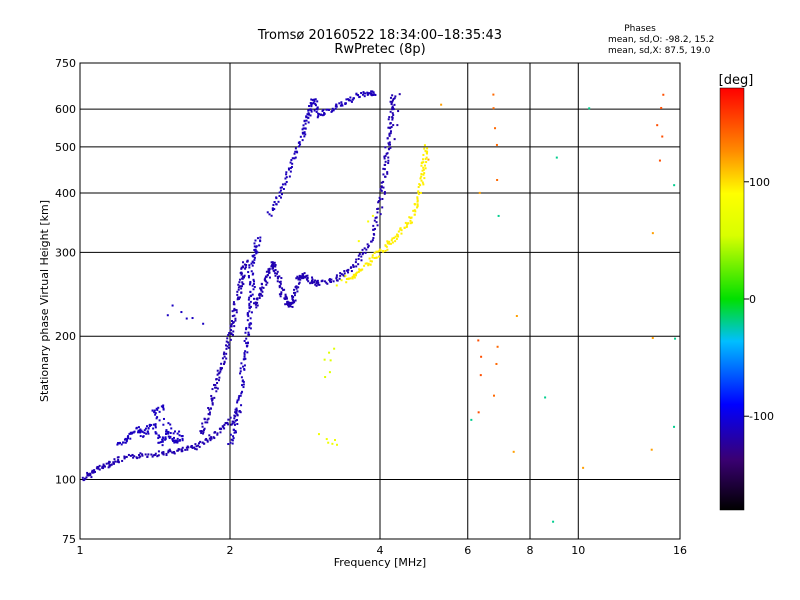 This screenshot has width=800, height=600. What do you see at coordinates (379, 35) in the screenshot?
I see `chart-title: Tromsø 20160522 18:34:00–18:35:43` at bounding box center [379, 35].